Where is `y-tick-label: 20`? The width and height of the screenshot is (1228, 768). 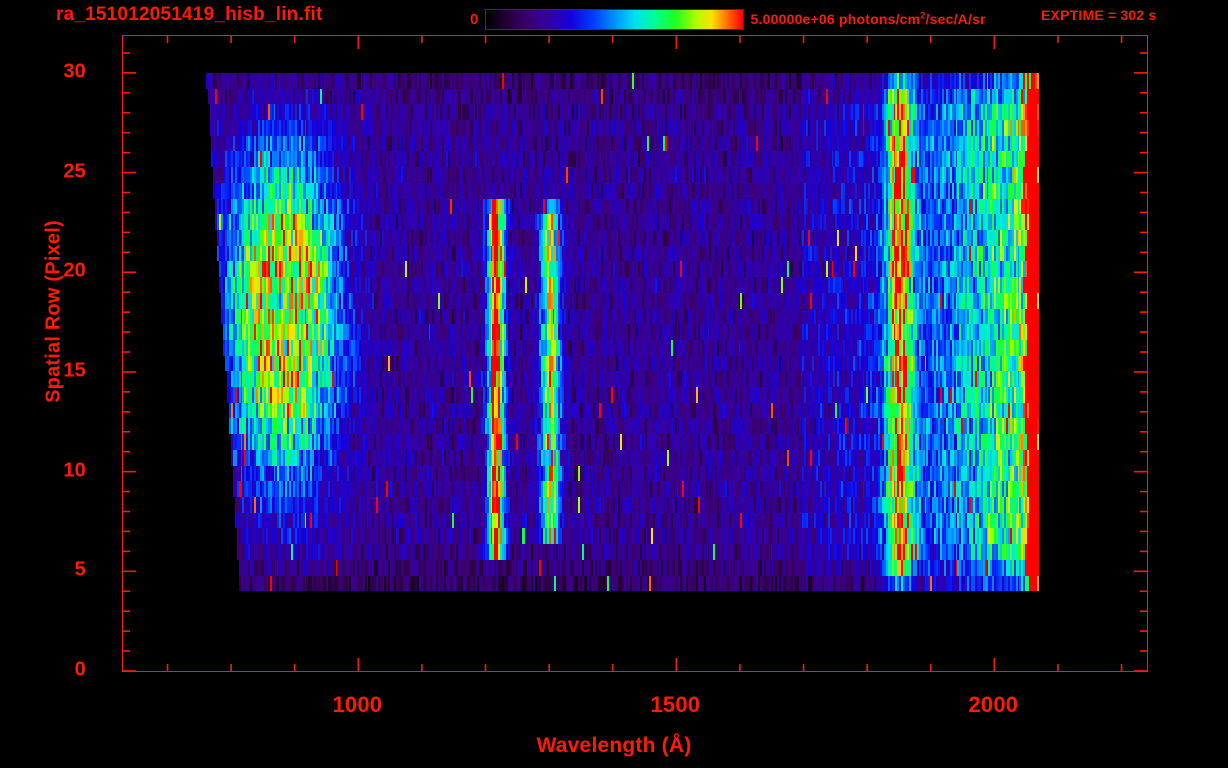 y-tick-label: 20 is located at coordinates (74, 270).